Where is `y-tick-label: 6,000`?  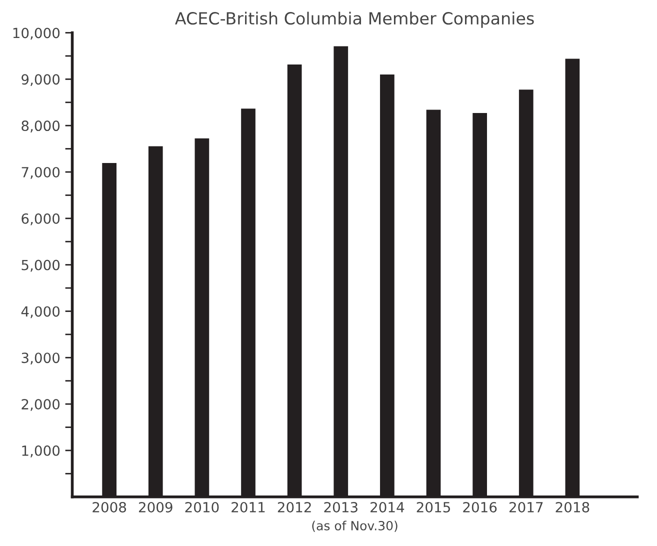
y-tick-label: 6,000 is located at coordinates (41, 219).